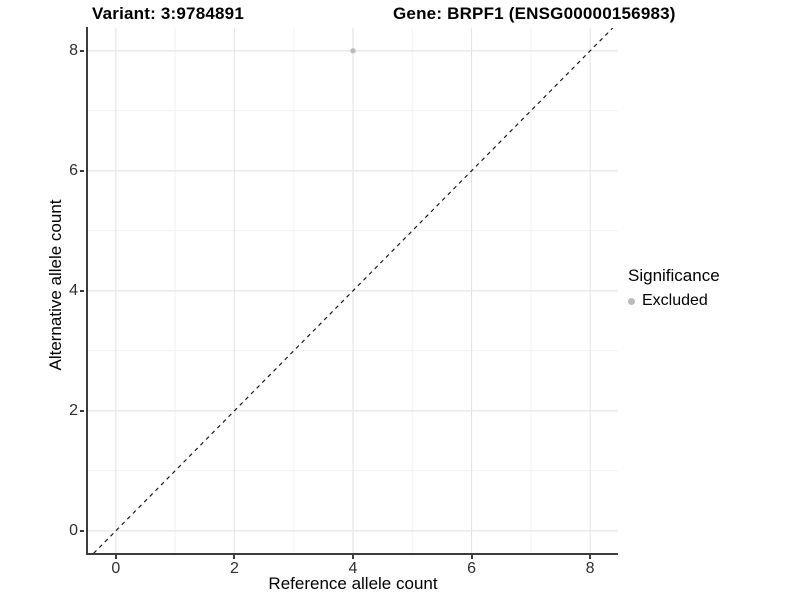 The height and width of the screenshot is (600, 800). What do you see at coordinates (73, 50) in the screenshot?
I see `y-tick-label: 8` at bounding box center [73, 50].